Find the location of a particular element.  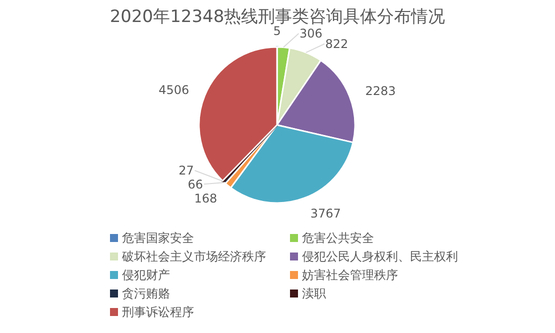

legend-label: 贪污贿赂 is located at coordinates (146, 293).